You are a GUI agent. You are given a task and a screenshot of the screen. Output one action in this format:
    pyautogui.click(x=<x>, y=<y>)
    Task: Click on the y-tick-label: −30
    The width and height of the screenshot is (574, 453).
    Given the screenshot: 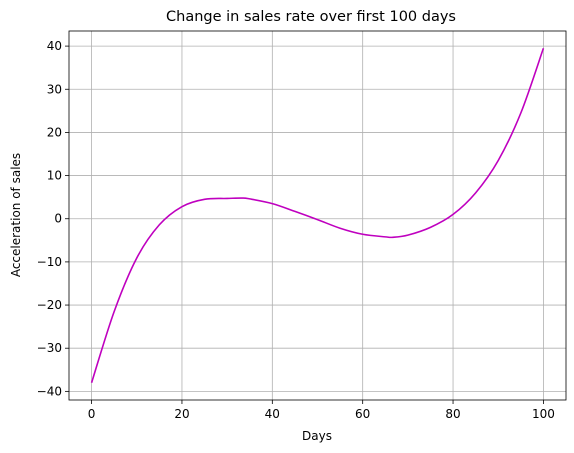 What is the action you would take?
    pyautogui.click(x=49, y=348)
    